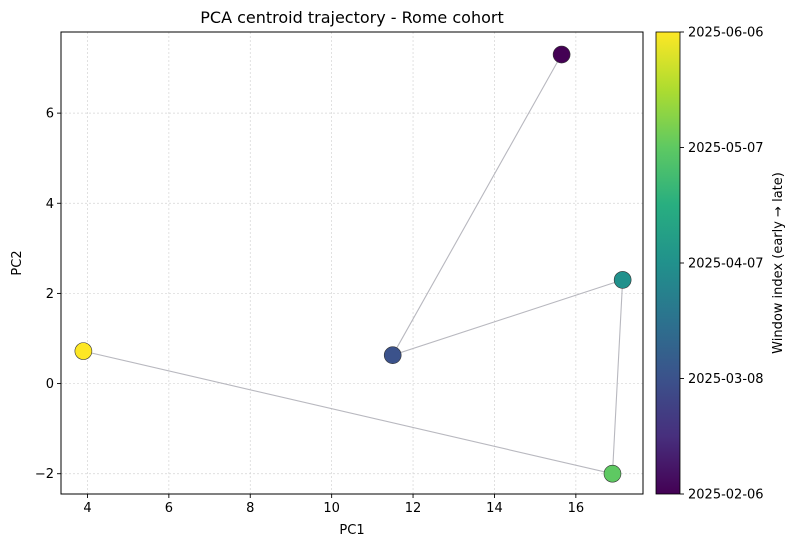  I want to click on y-axis-label: PC2, so click(17, 262).